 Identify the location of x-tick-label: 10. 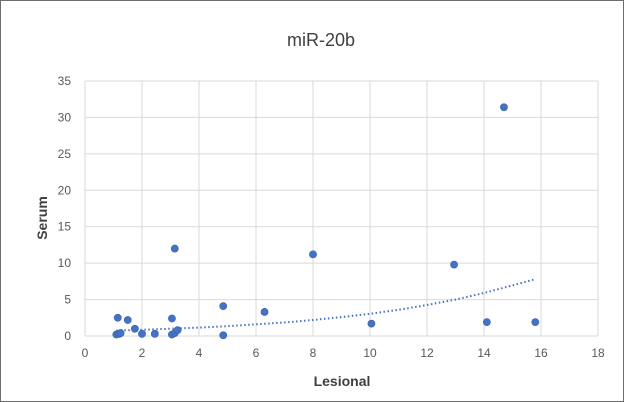
(370, 353).